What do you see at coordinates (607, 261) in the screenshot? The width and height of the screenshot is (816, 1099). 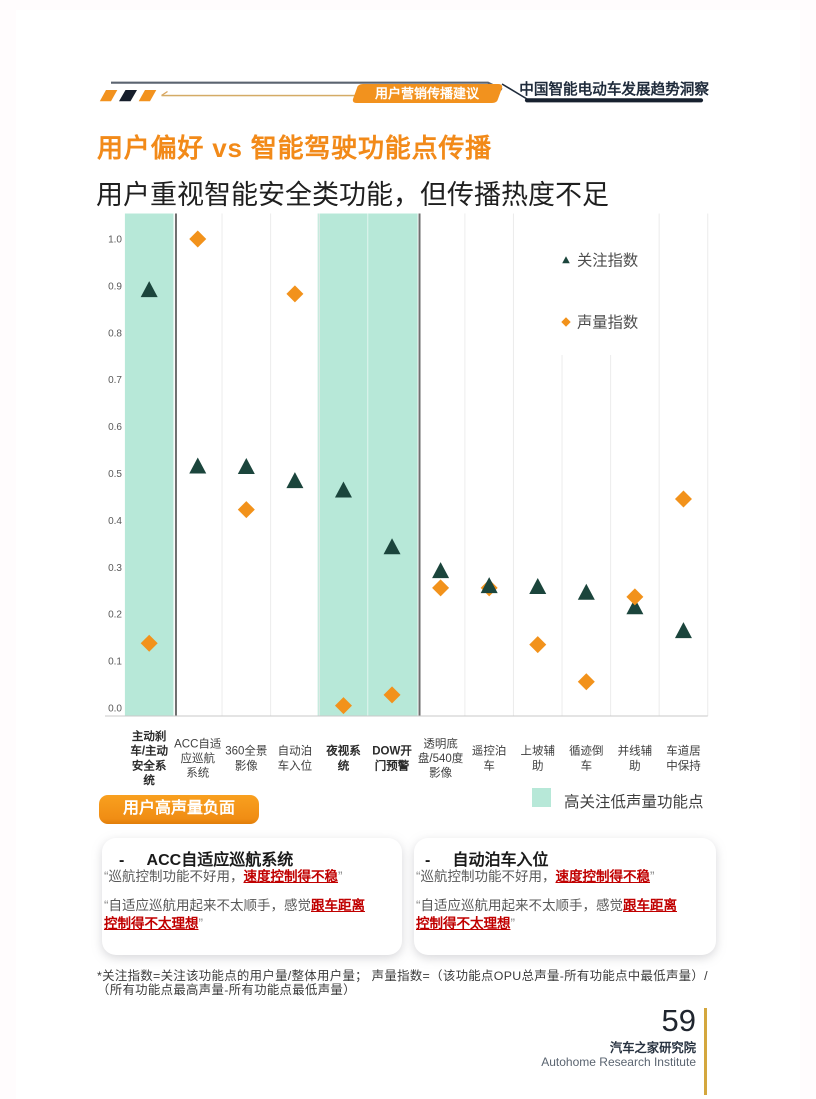 I see `svg-text: 关注指数` at bounding box center [607, 261].